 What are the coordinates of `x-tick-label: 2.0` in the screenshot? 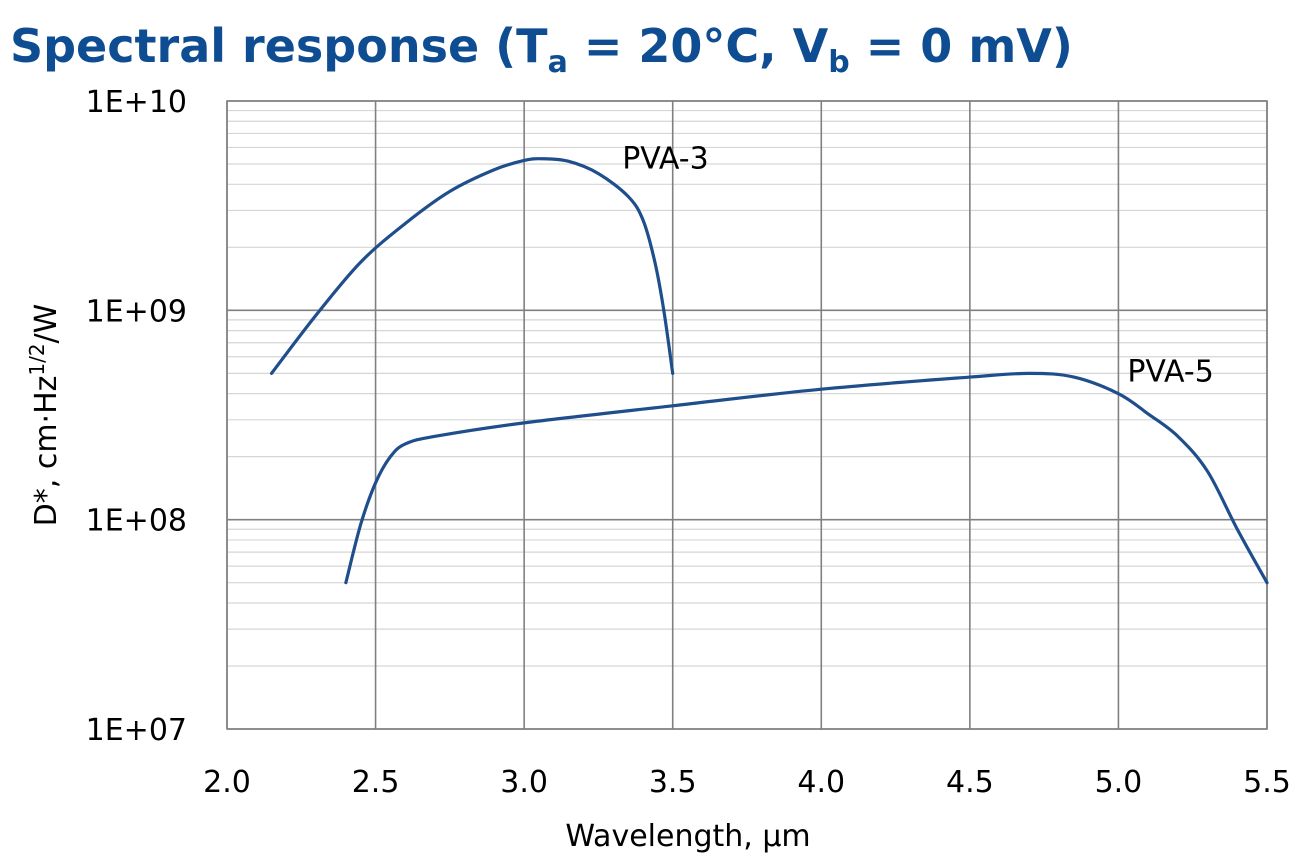 It's located at (227, 782).